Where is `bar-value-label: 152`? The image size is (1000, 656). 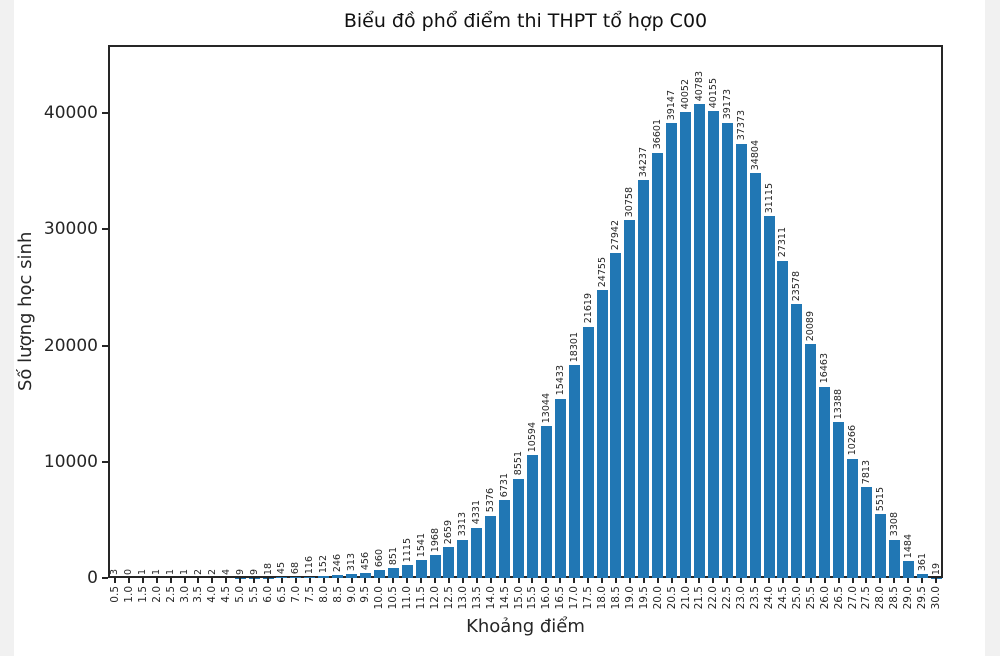
bar-value-label: 152 is located at coordinates (324, 564).